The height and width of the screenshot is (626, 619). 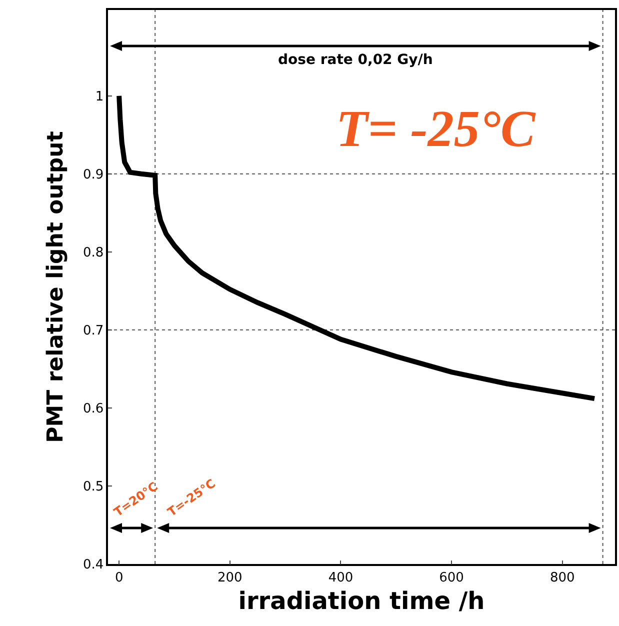 What do you see at coordinates (99, 96) in the screenshot?
I see `y-tick-label: 1` at bounding box center [99, 96].